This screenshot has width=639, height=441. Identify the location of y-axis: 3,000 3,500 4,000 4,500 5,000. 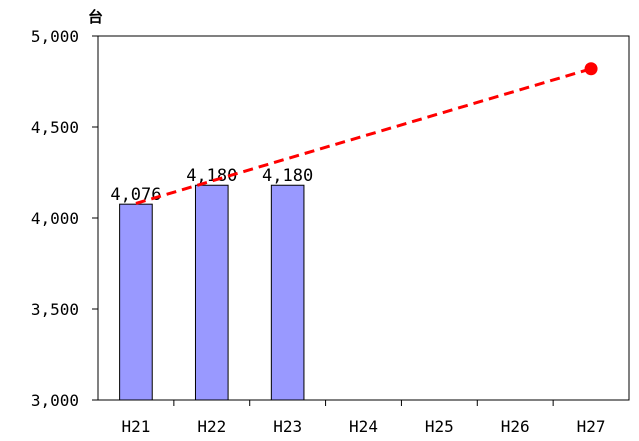
(64, 218).